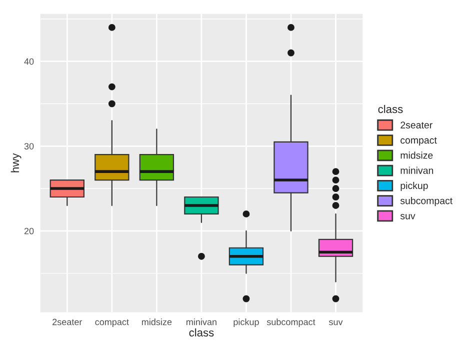  What do you see at coordinates (112, 323) in the screenshot?
I see `x-tick-label: compact` at bounding box center [112, 323].